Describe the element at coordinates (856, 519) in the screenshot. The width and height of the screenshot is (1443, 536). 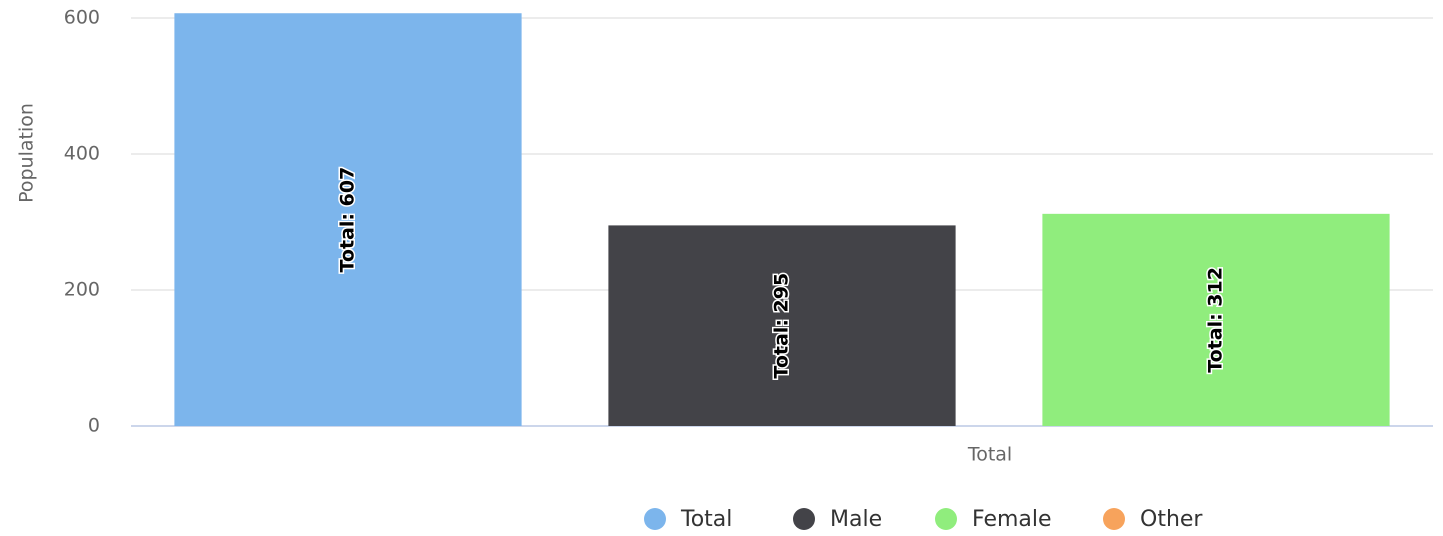
I see `legend-label: Male` at that location.